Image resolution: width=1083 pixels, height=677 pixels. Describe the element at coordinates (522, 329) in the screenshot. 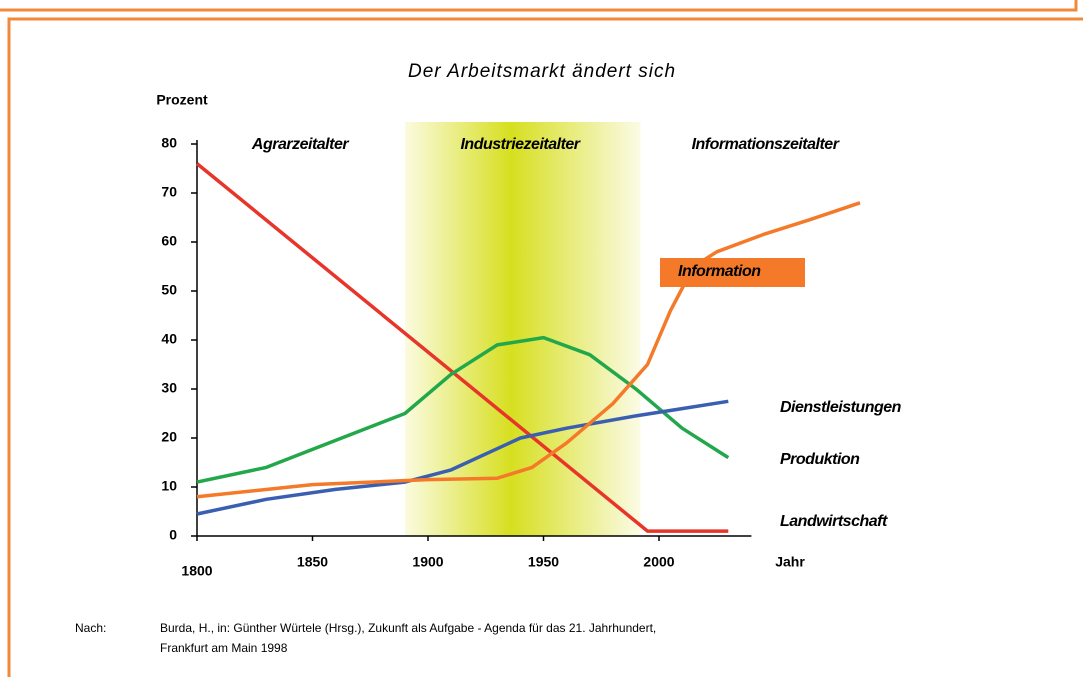

I see `era-band` at that location.